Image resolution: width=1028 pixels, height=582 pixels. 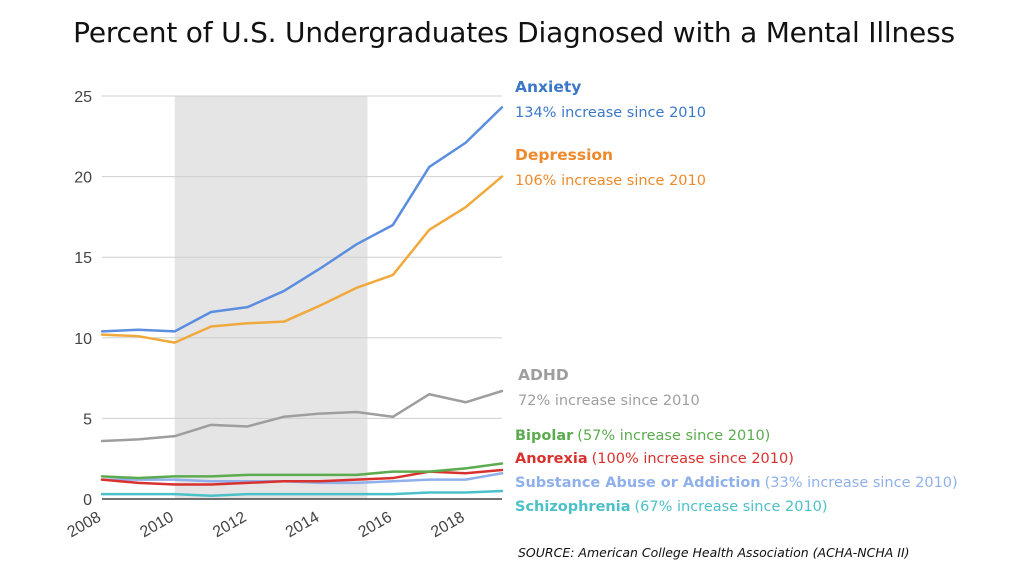 What do you see at coordinates (302, 471) in the screenshot?
I see `series-line-bipolar` at bounding box center [302, 471].